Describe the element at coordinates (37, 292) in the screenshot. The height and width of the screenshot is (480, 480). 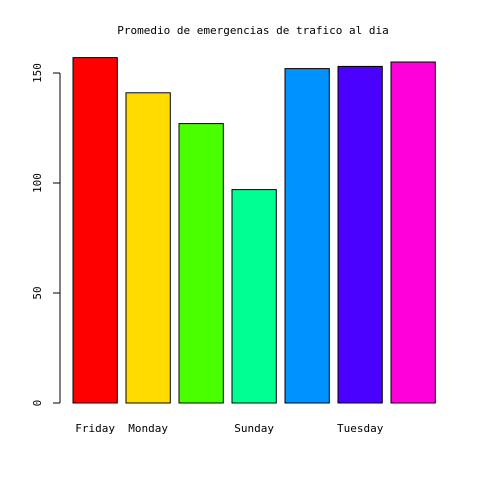
I see `y-tick-label-50: 50` at that location.